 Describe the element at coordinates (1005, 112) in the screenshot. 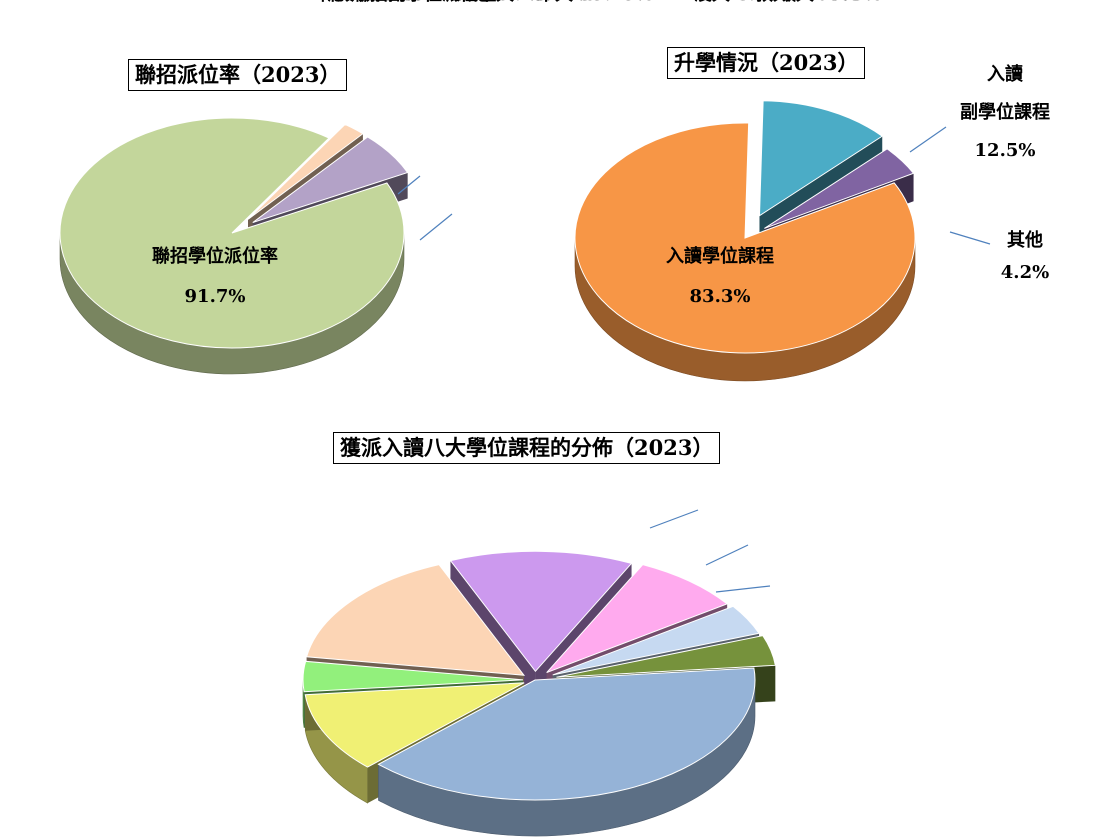

I see `pie-2-label-1-1: 副學位課程` at that location.